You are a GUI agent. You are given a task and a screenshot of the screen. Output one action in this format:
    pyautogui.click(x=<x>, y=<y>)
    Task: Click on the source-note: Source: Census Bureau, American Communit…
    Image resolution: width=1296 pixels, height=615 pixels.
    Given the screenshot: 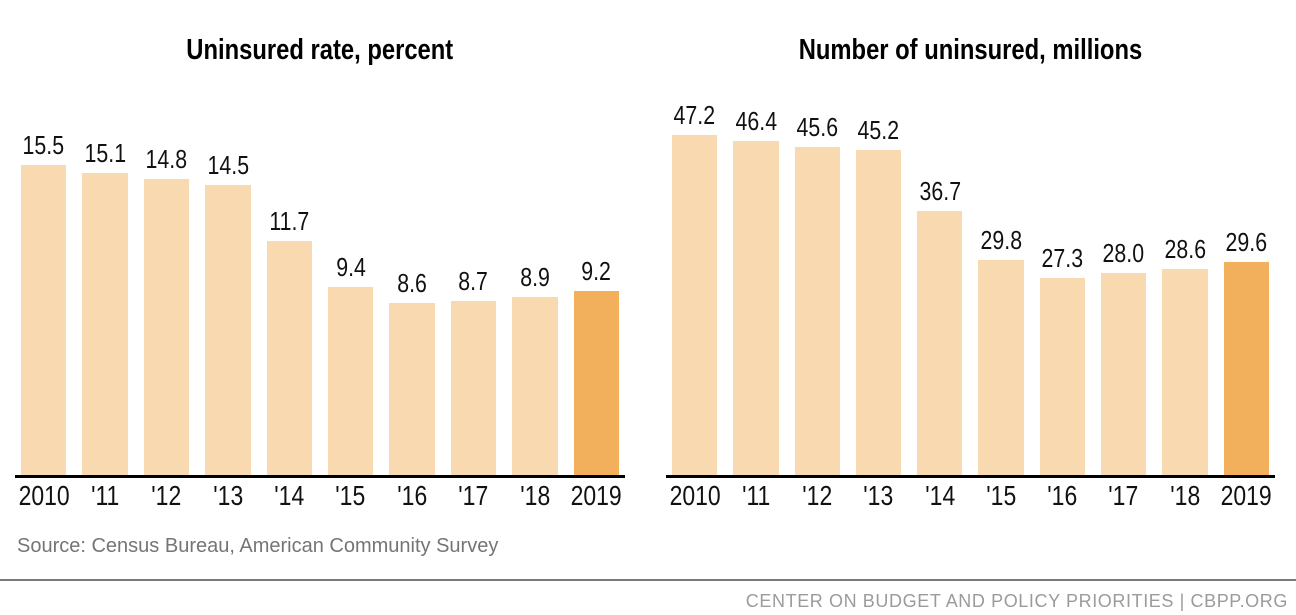 What is the action you would take?
    pyautogui.click(x=258, y=546)
    